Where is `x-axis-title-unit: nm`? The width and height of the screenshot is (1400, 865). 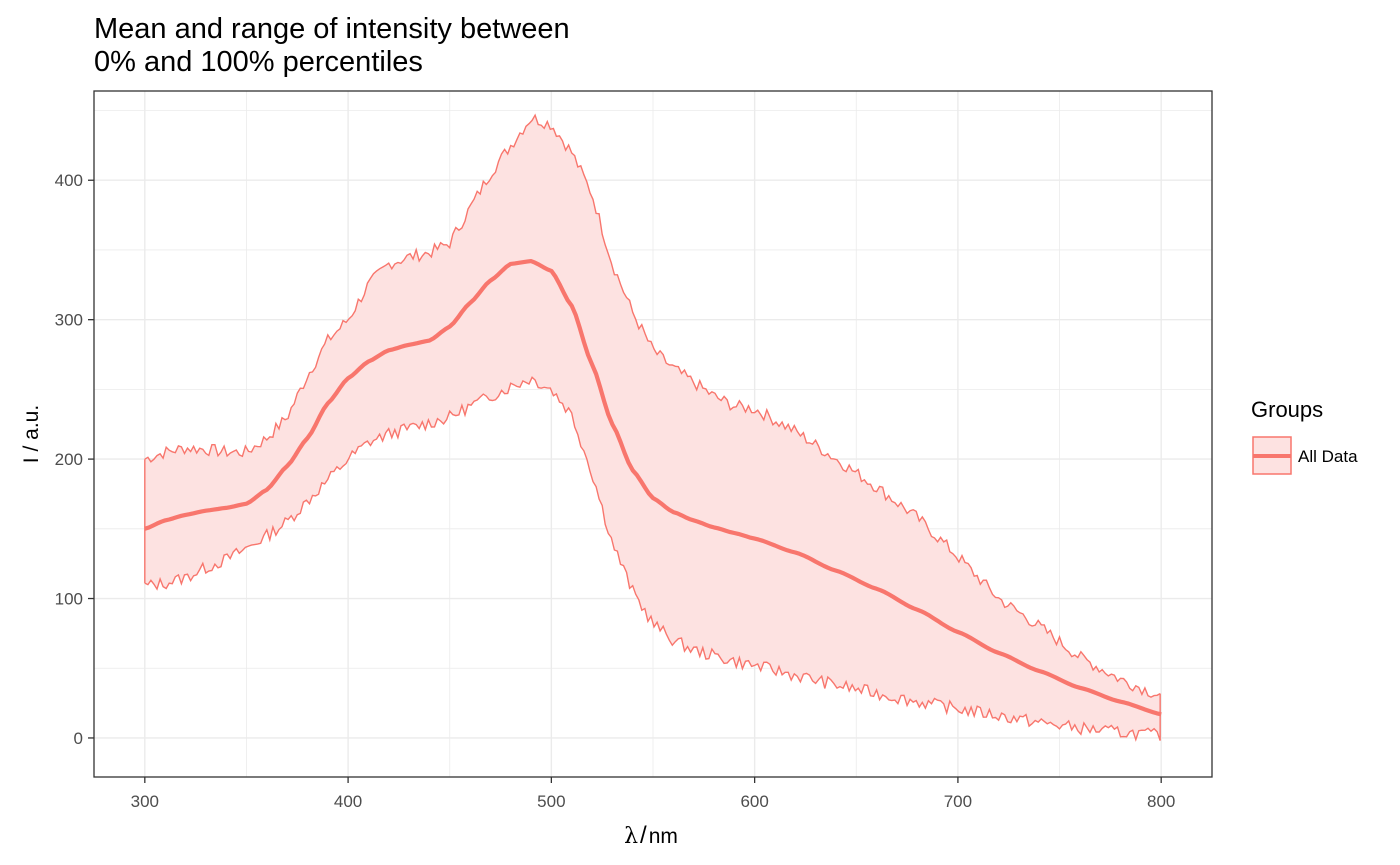
x-axis-title-unit: nm is located at coordinates (663, 836).